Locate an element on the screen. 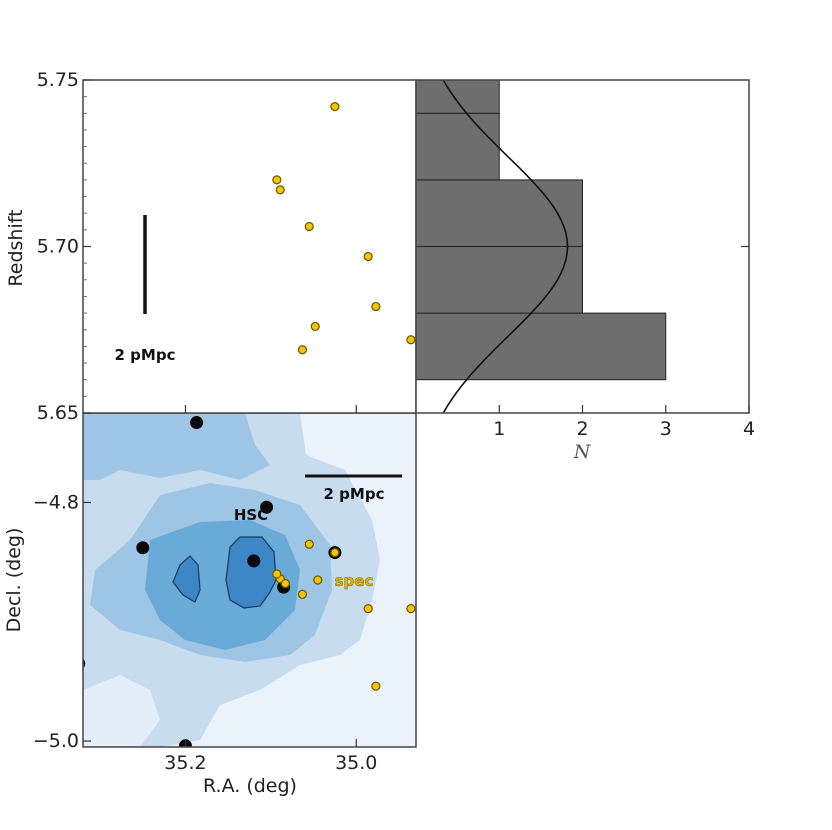  spec-label: spec is located at coordinates (354, 581).